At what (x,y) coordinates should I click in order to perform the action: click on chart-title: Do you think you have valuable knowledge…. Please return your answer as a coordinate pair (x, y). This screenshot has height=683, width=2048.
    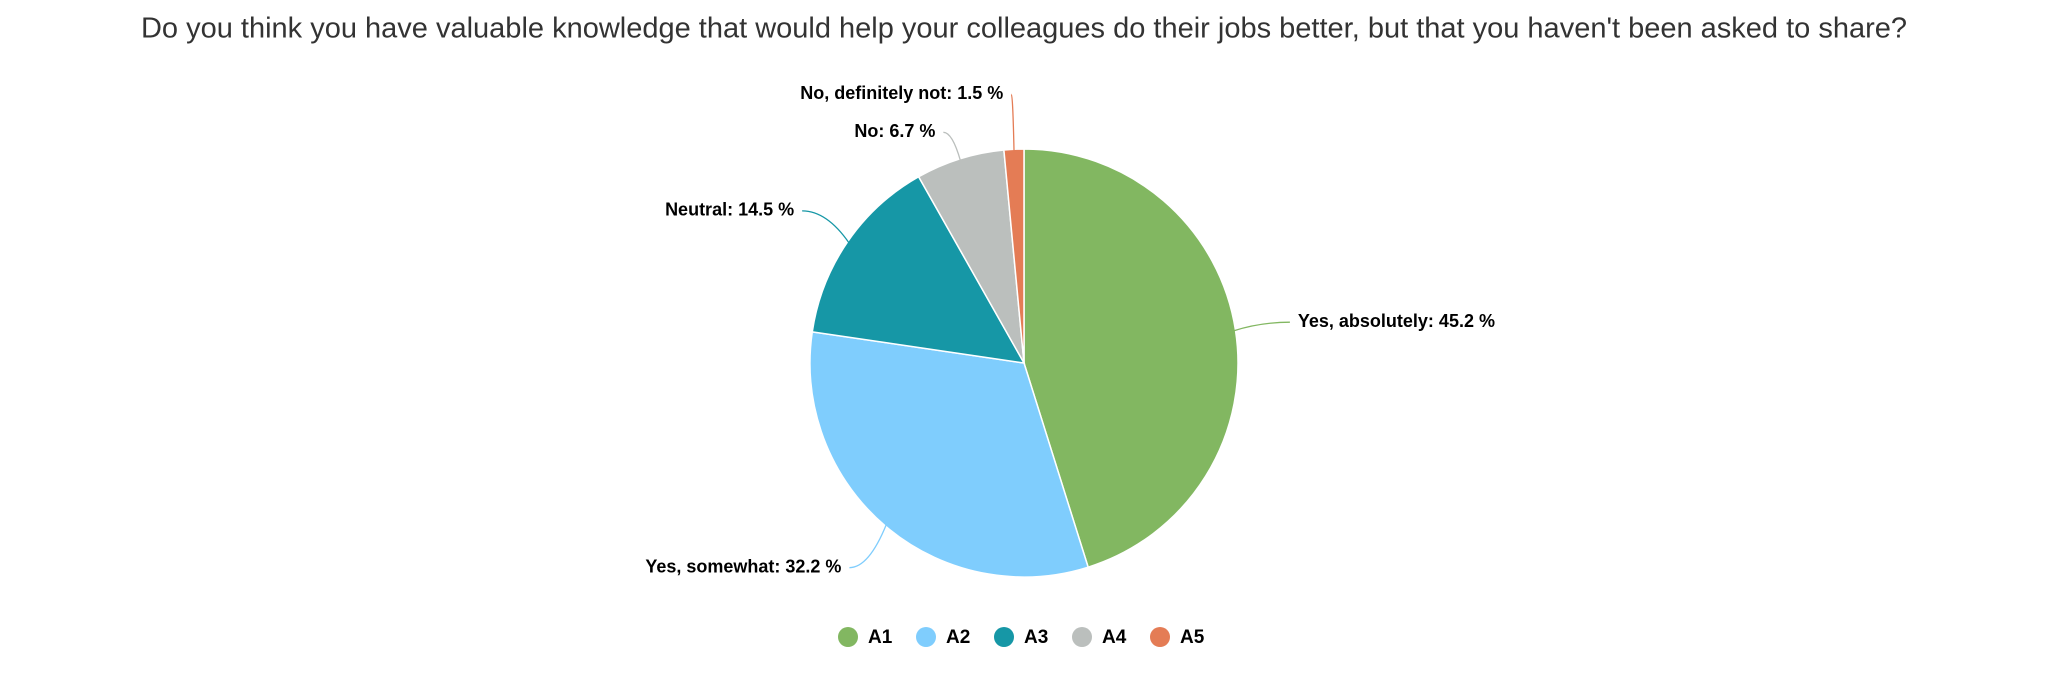
    Looking at the image, I should click on (1024, 29).